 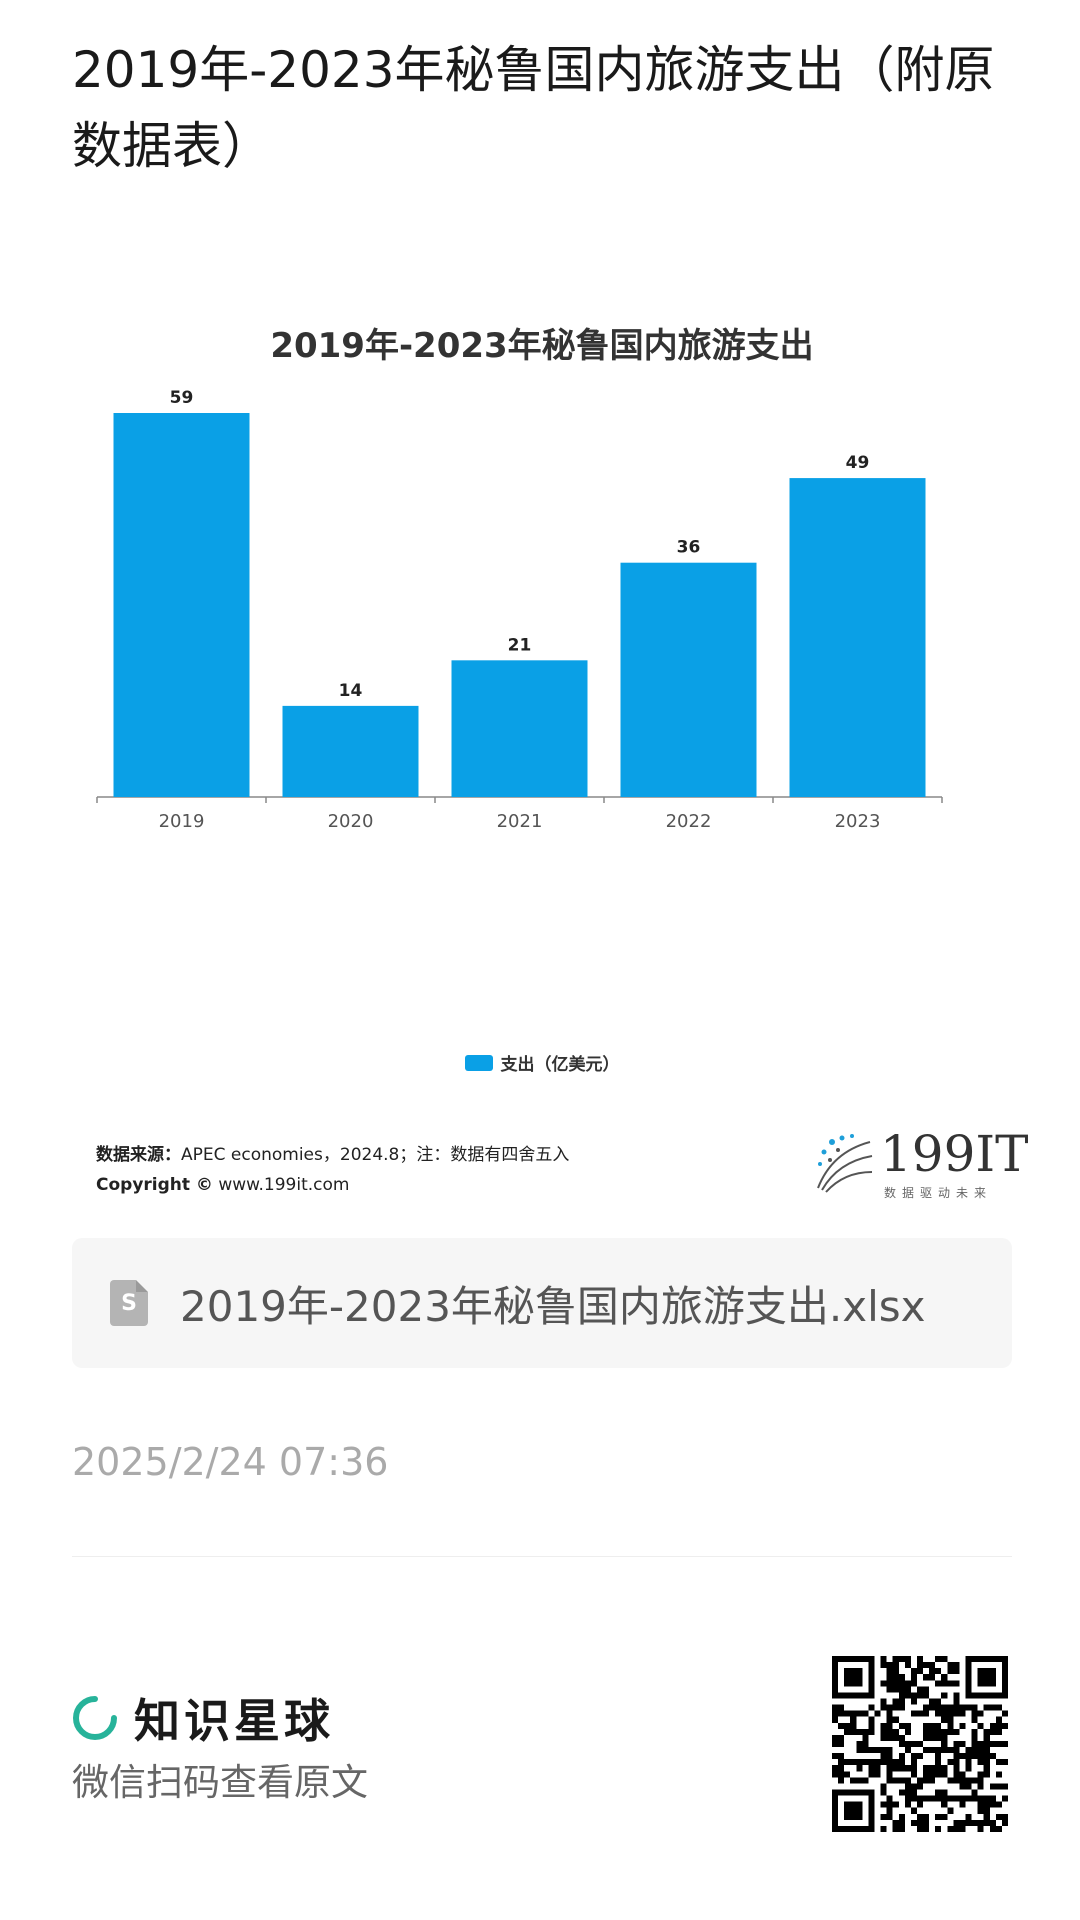 I want to click on qr-modules, so click(x=920, y=1744).